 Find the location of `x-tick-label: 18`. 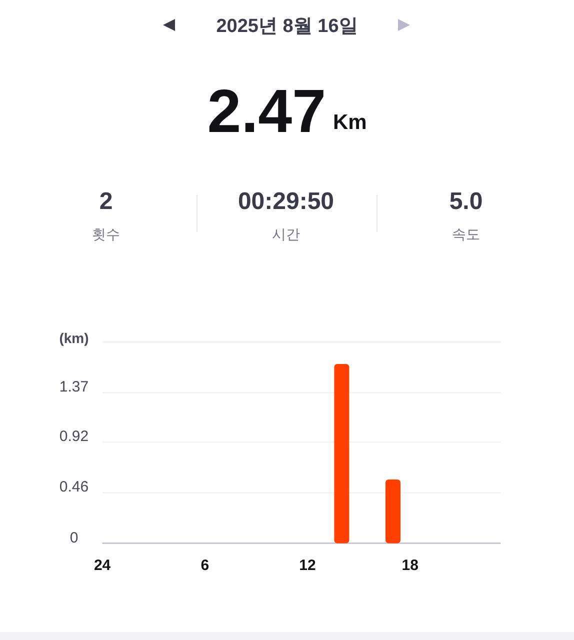

x-tick-label: 18 is located at coordinates (410, 565).